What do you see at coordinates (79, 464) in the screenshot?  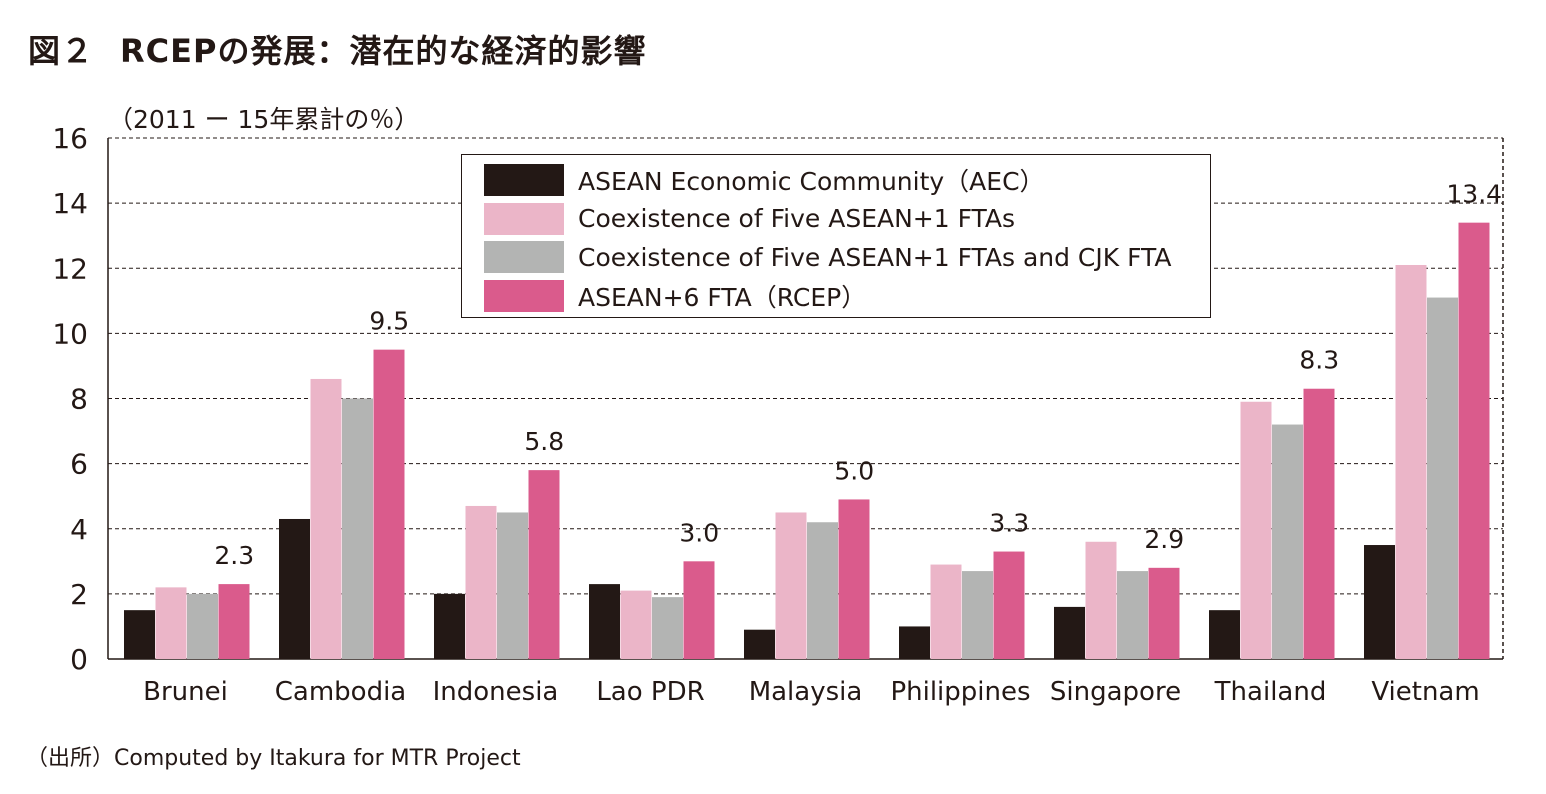 I see `y-tick-label: 6` at bounding box center [79, 464].